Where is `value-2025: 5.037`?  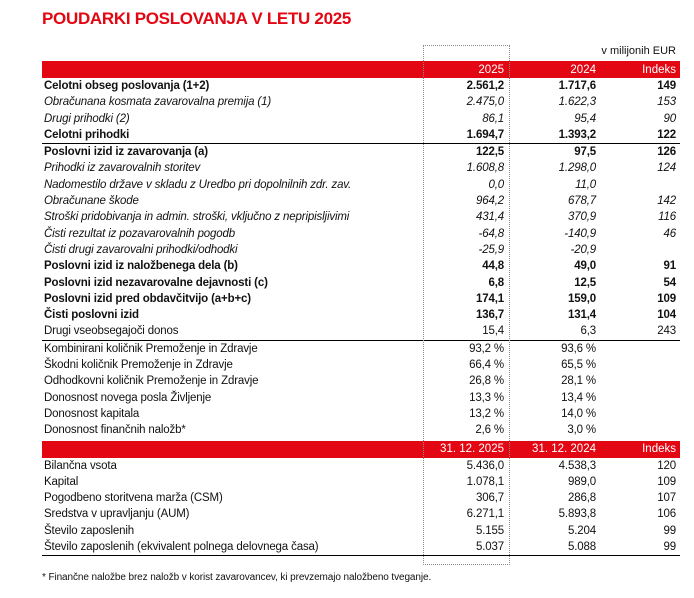
value-2025: 5.037 is located at coordinates (489, 547).